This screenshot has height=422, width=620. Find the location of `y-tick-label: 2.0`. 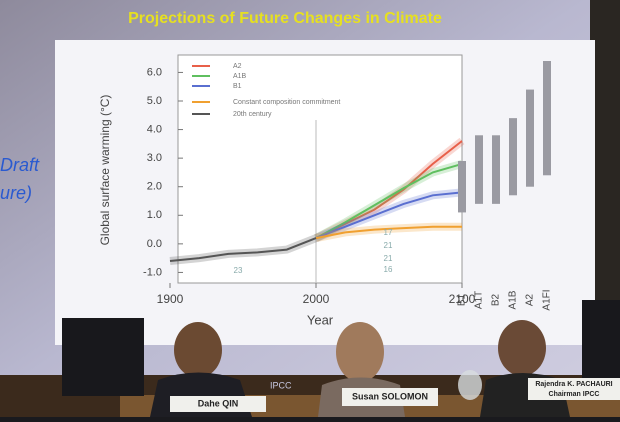

y-tick-label: 2.0 is located at coordinates (154, 187).